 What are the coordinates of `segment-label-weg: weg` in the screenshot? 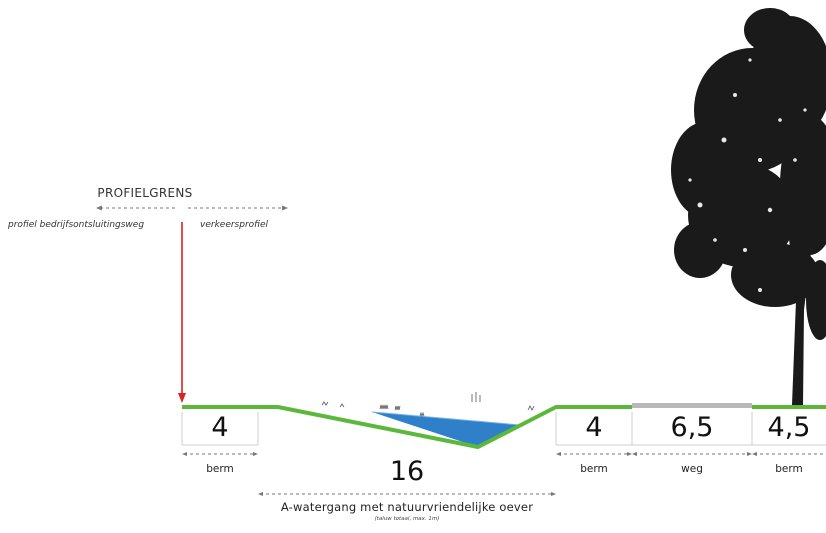 It's located at (692, 469).